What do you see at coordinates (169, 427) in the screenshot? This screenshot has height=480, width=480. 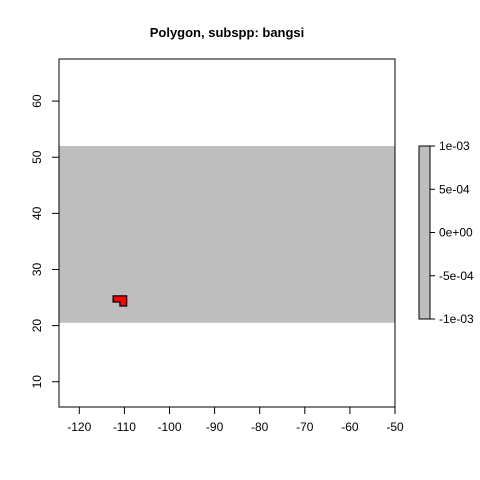 I see `x-tick-label: -100` at bounding box center [169, 427].